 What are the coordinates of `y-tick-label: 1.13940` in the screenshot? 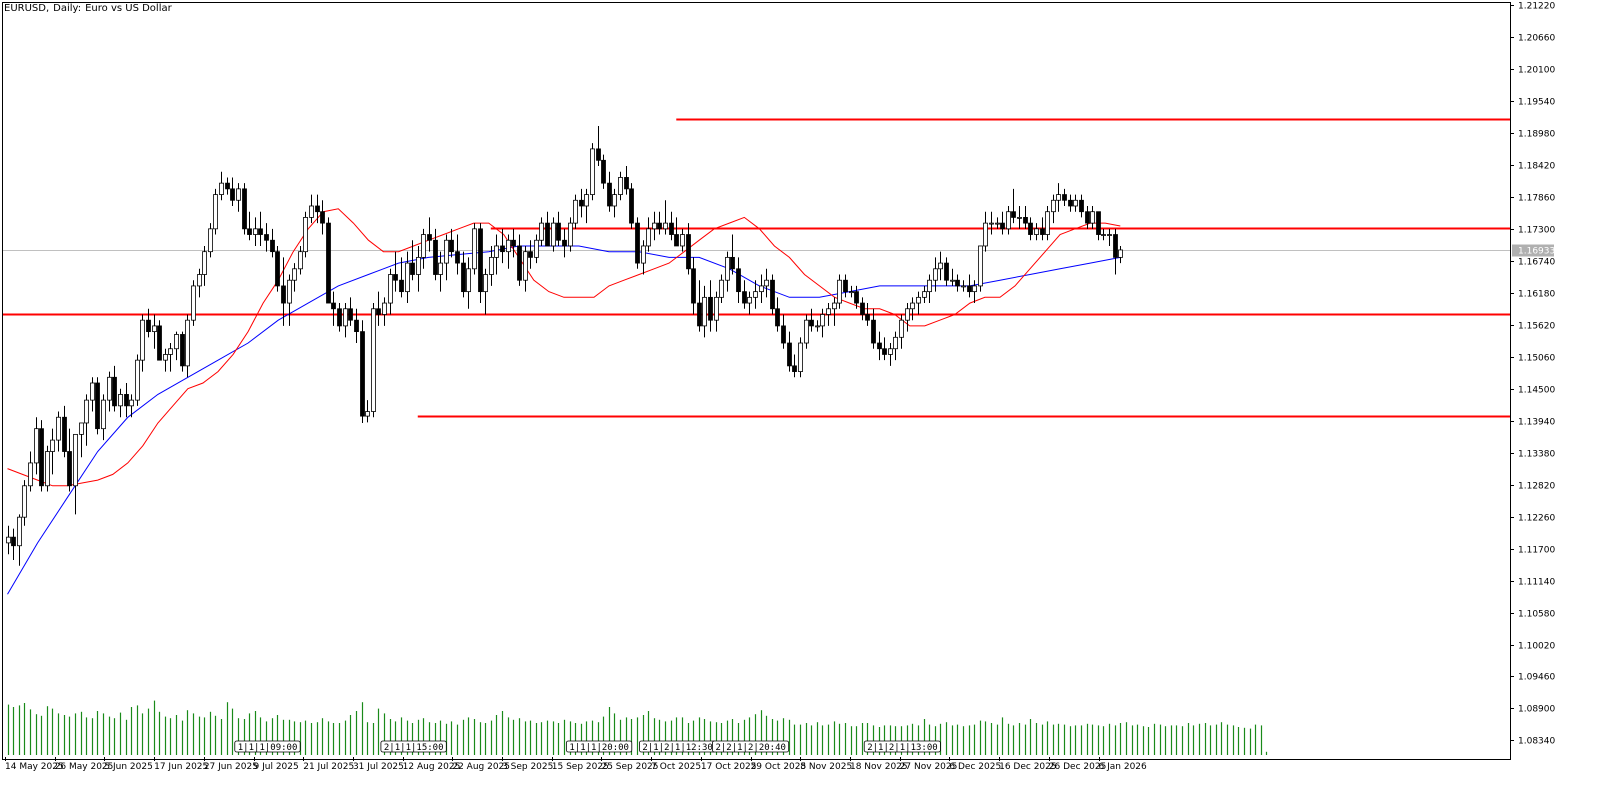 It's located at (1536, 423).